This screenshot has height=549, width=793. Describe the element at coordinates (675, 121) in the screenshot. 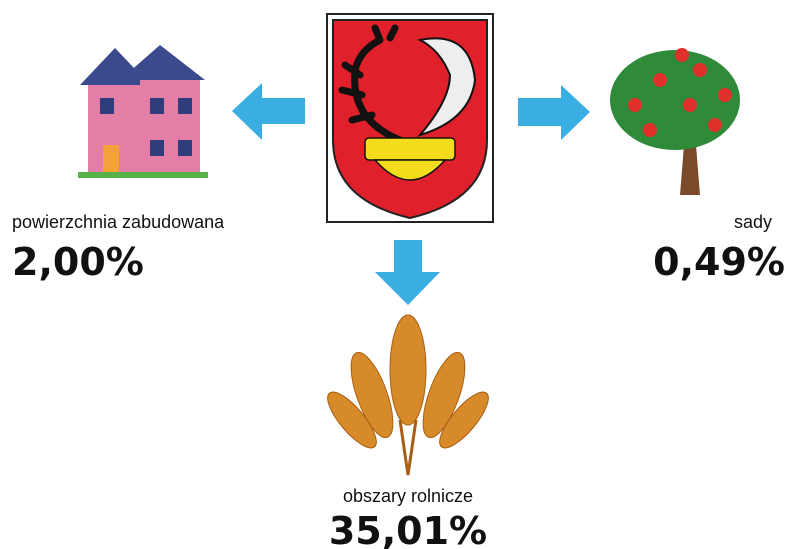

I see `tree-icon` at that location.